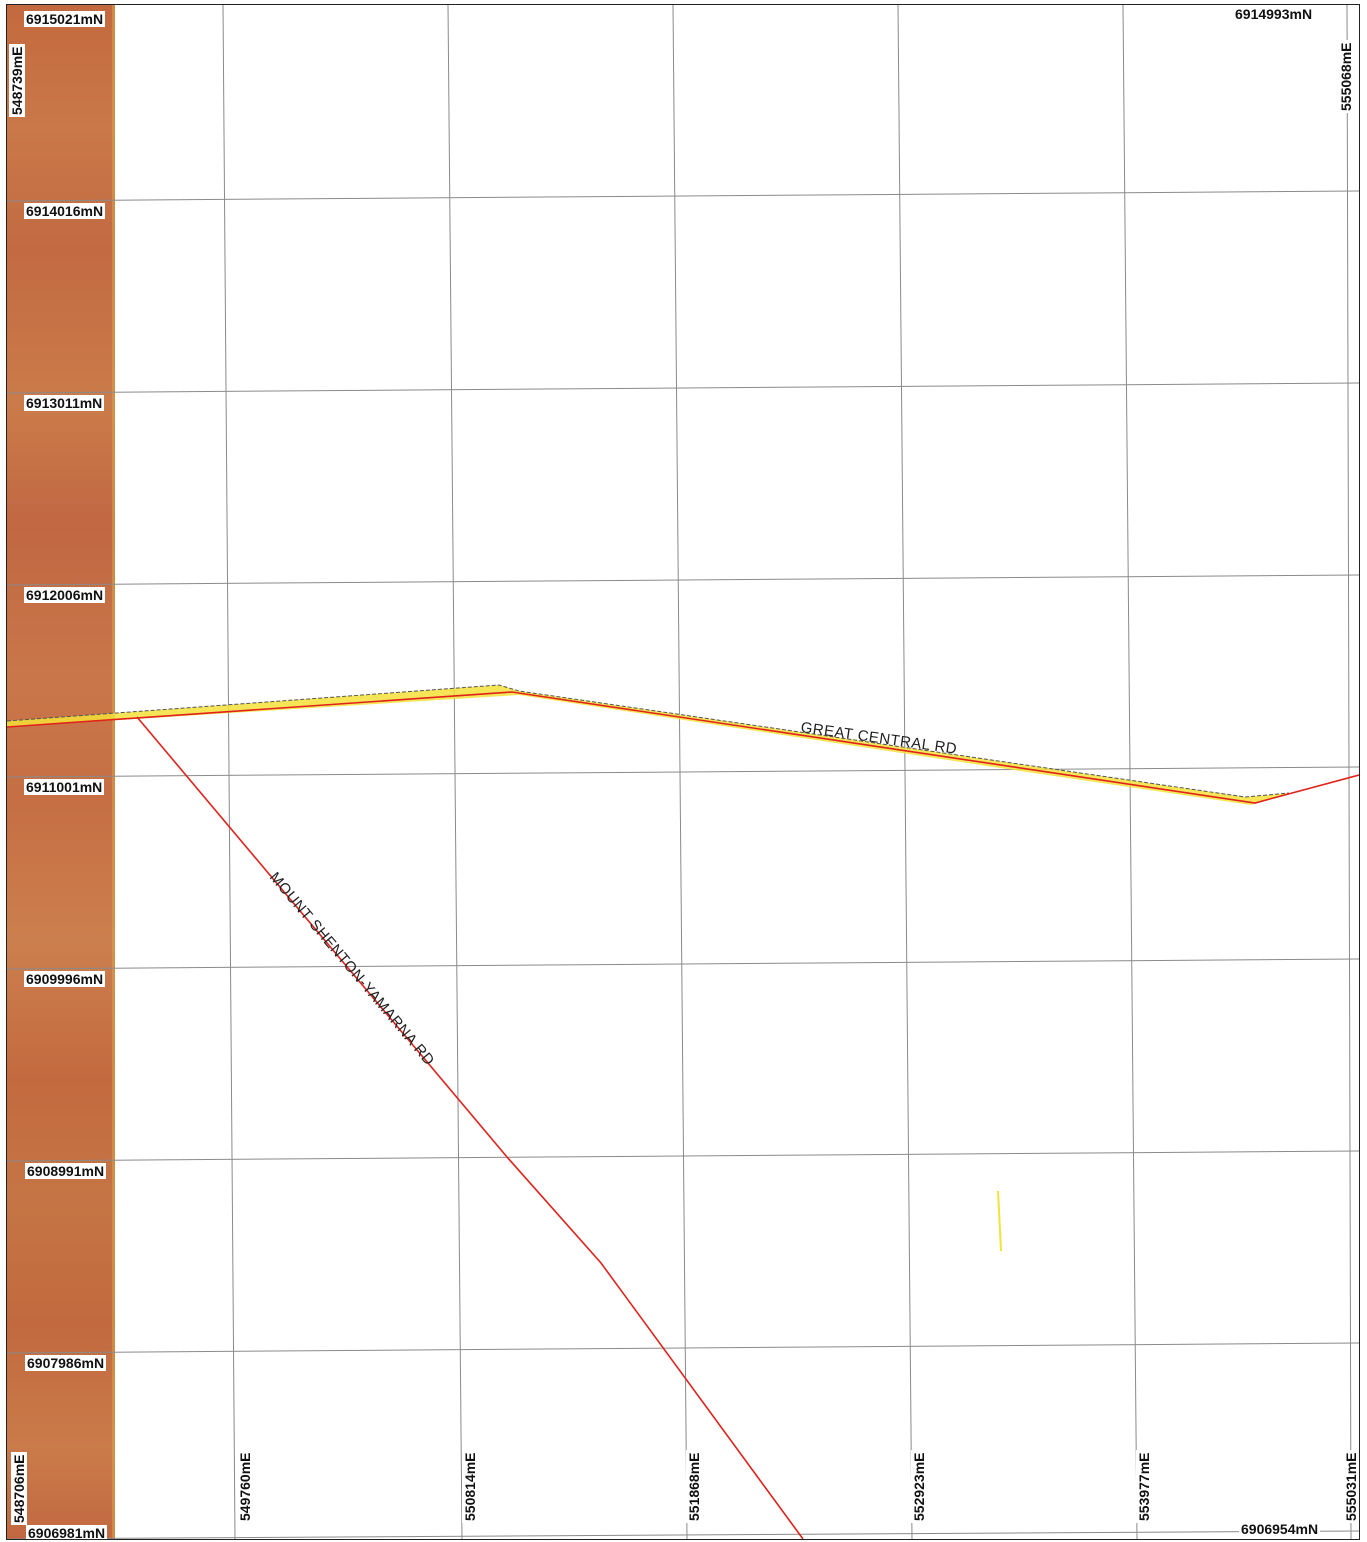  I want to click on road-centreline, so click(683, 747).